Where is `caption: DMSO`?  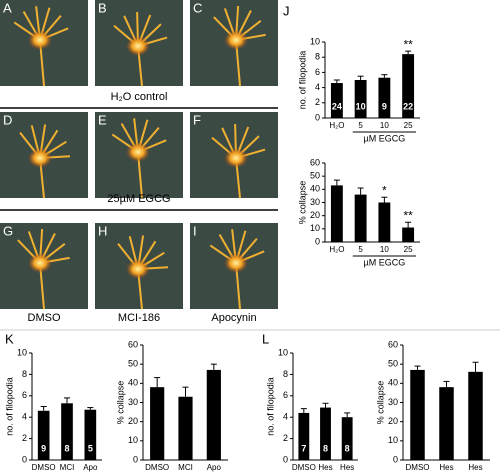 caption: DMSO is located at coordinates (44, 318).